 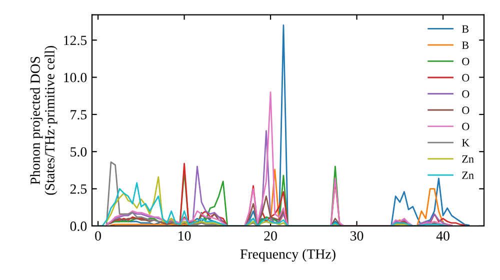 I want to click on y-tick-label: 12.5, so click(x=75, y=41).